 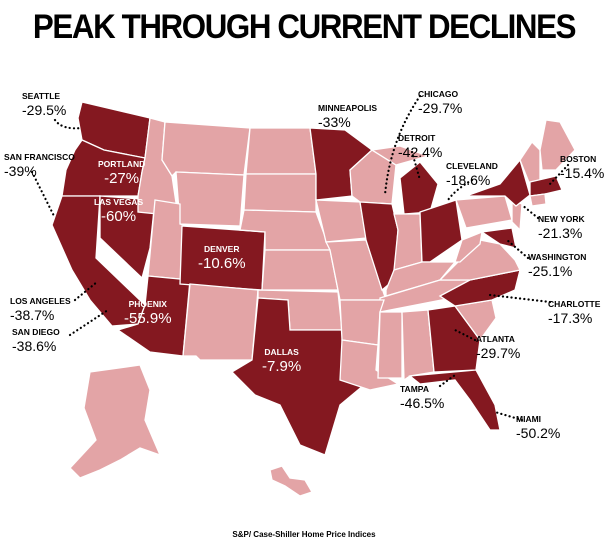 I want to click on city-name: CLEVELAND, so click(x=472, y=166).